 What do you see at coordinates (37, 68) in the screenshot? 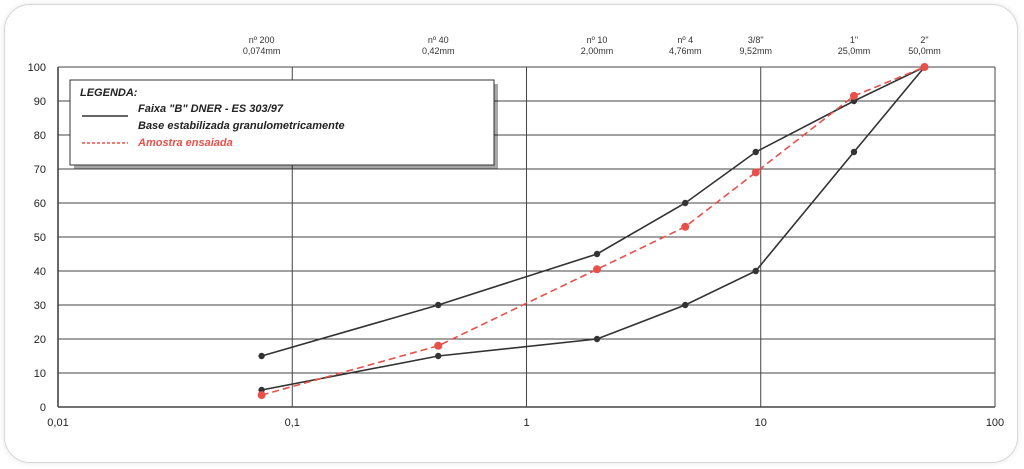
I see `y-tick-label: 100` at bounding box center [37, 68].